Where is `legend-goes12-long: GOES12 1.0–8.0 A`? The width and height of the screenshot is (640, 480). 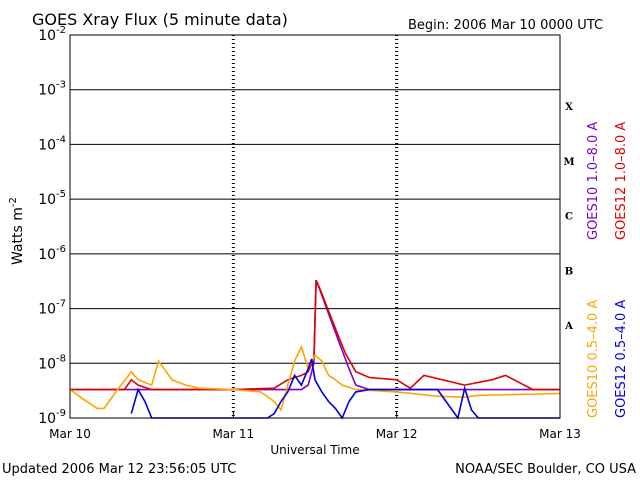 legend-goes12-long: GOES12 1.0–8.0 A is located at coordinates (621, 181).